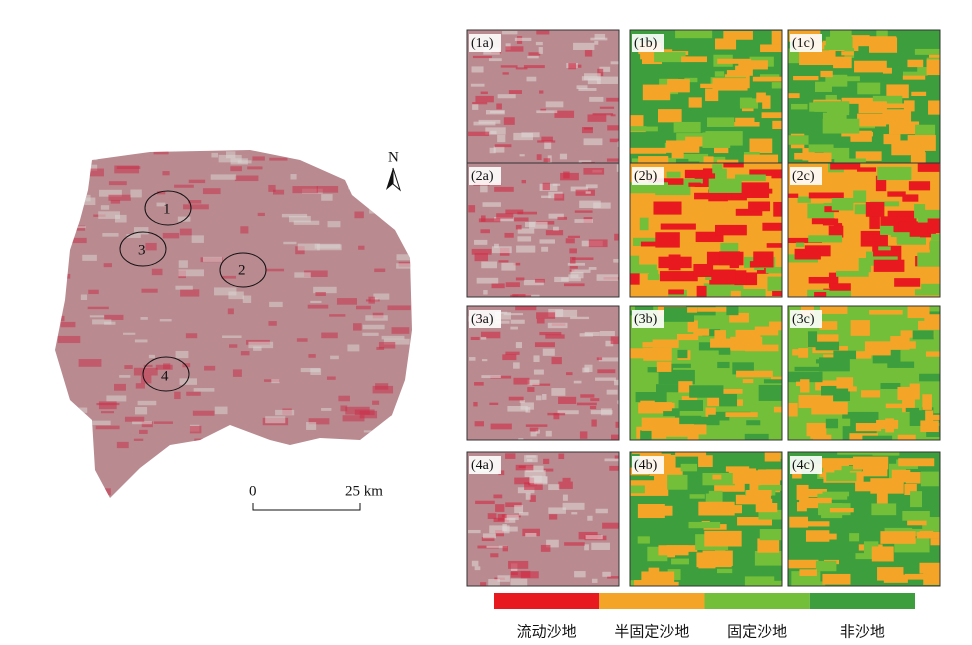 This screenshot has height=645, width=972. I want to click on panel: (1b), so click(706, 97).